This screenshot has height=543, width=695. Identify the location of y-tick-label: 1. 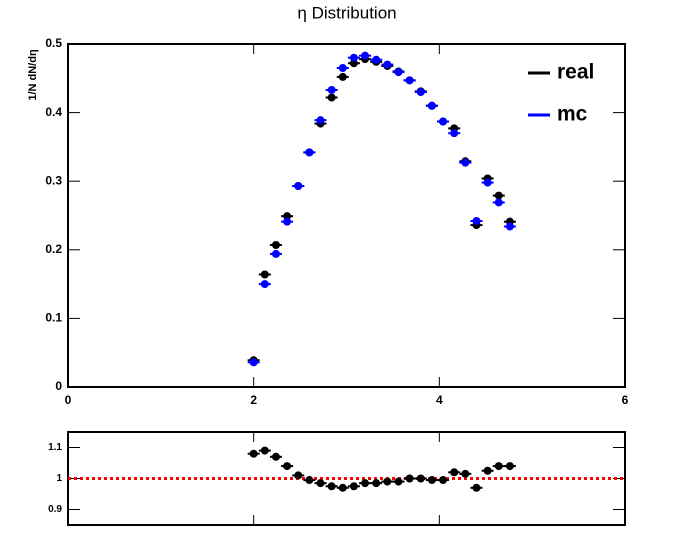
(59, 478).